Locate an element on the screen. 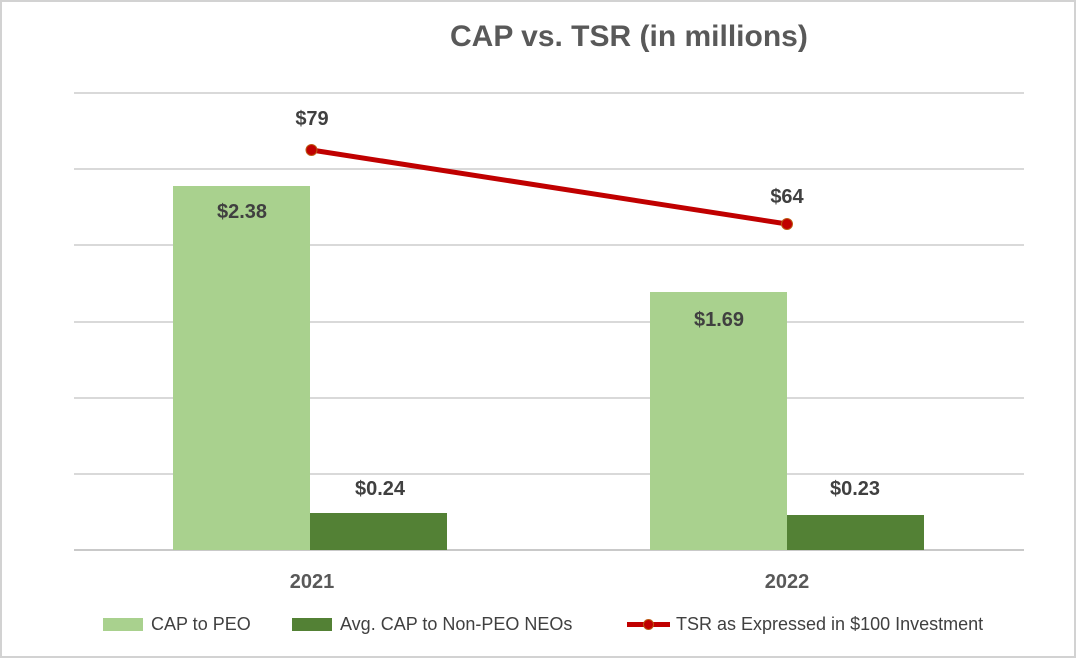  gridline-1.5 is located at coordinates (549, 322).